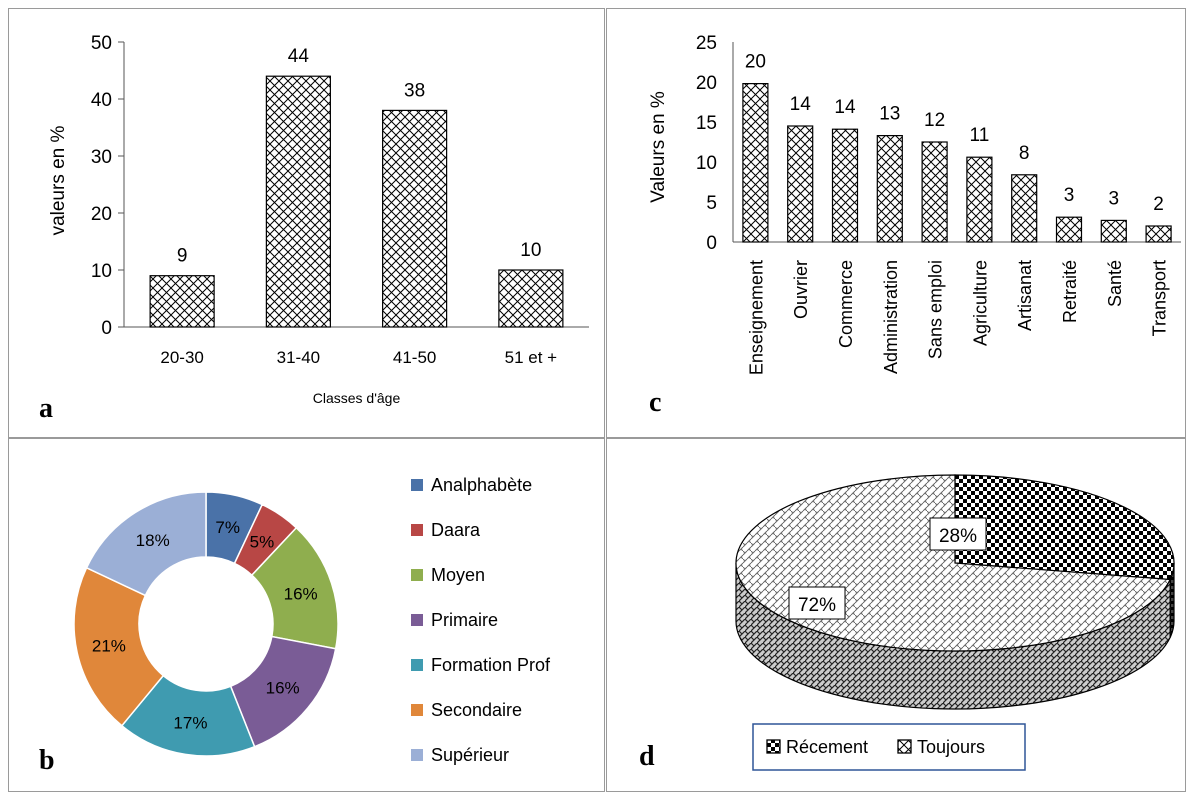 This screenshot has width=1194, height=800. Describe the element at coordinates (936, 309) in the screenshot. I see `x-tick-label: Sans emploi` at that location.